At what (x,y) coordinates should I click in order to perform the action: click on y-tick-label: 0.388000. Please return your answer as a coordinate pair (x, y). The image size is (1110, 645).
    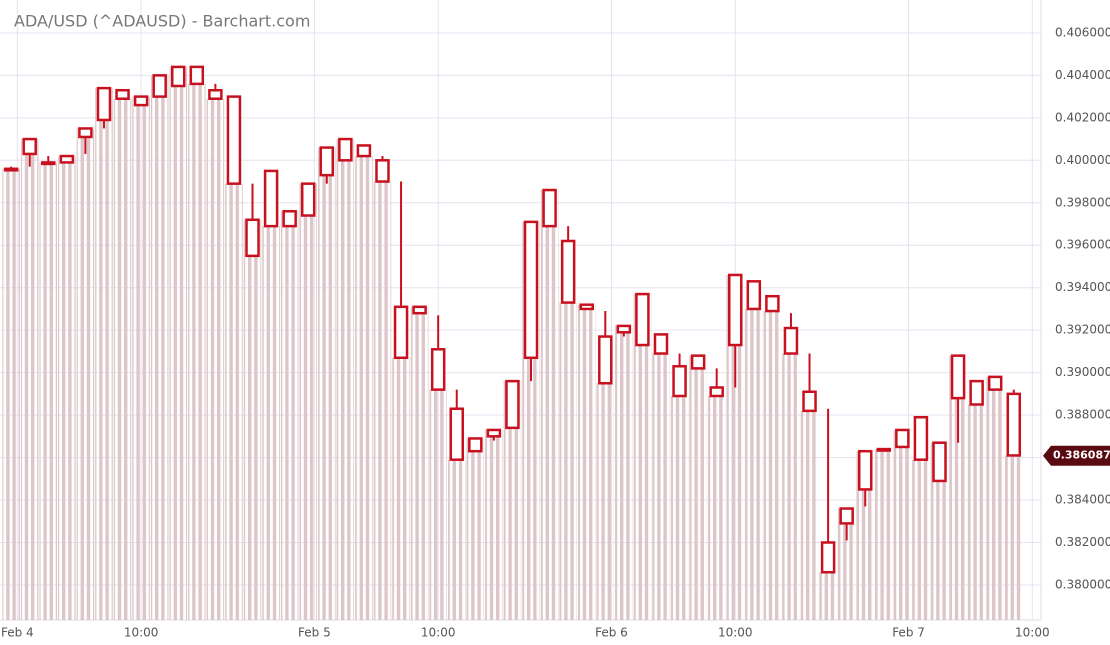
    Looking at the image, I should click on (1082, 415).